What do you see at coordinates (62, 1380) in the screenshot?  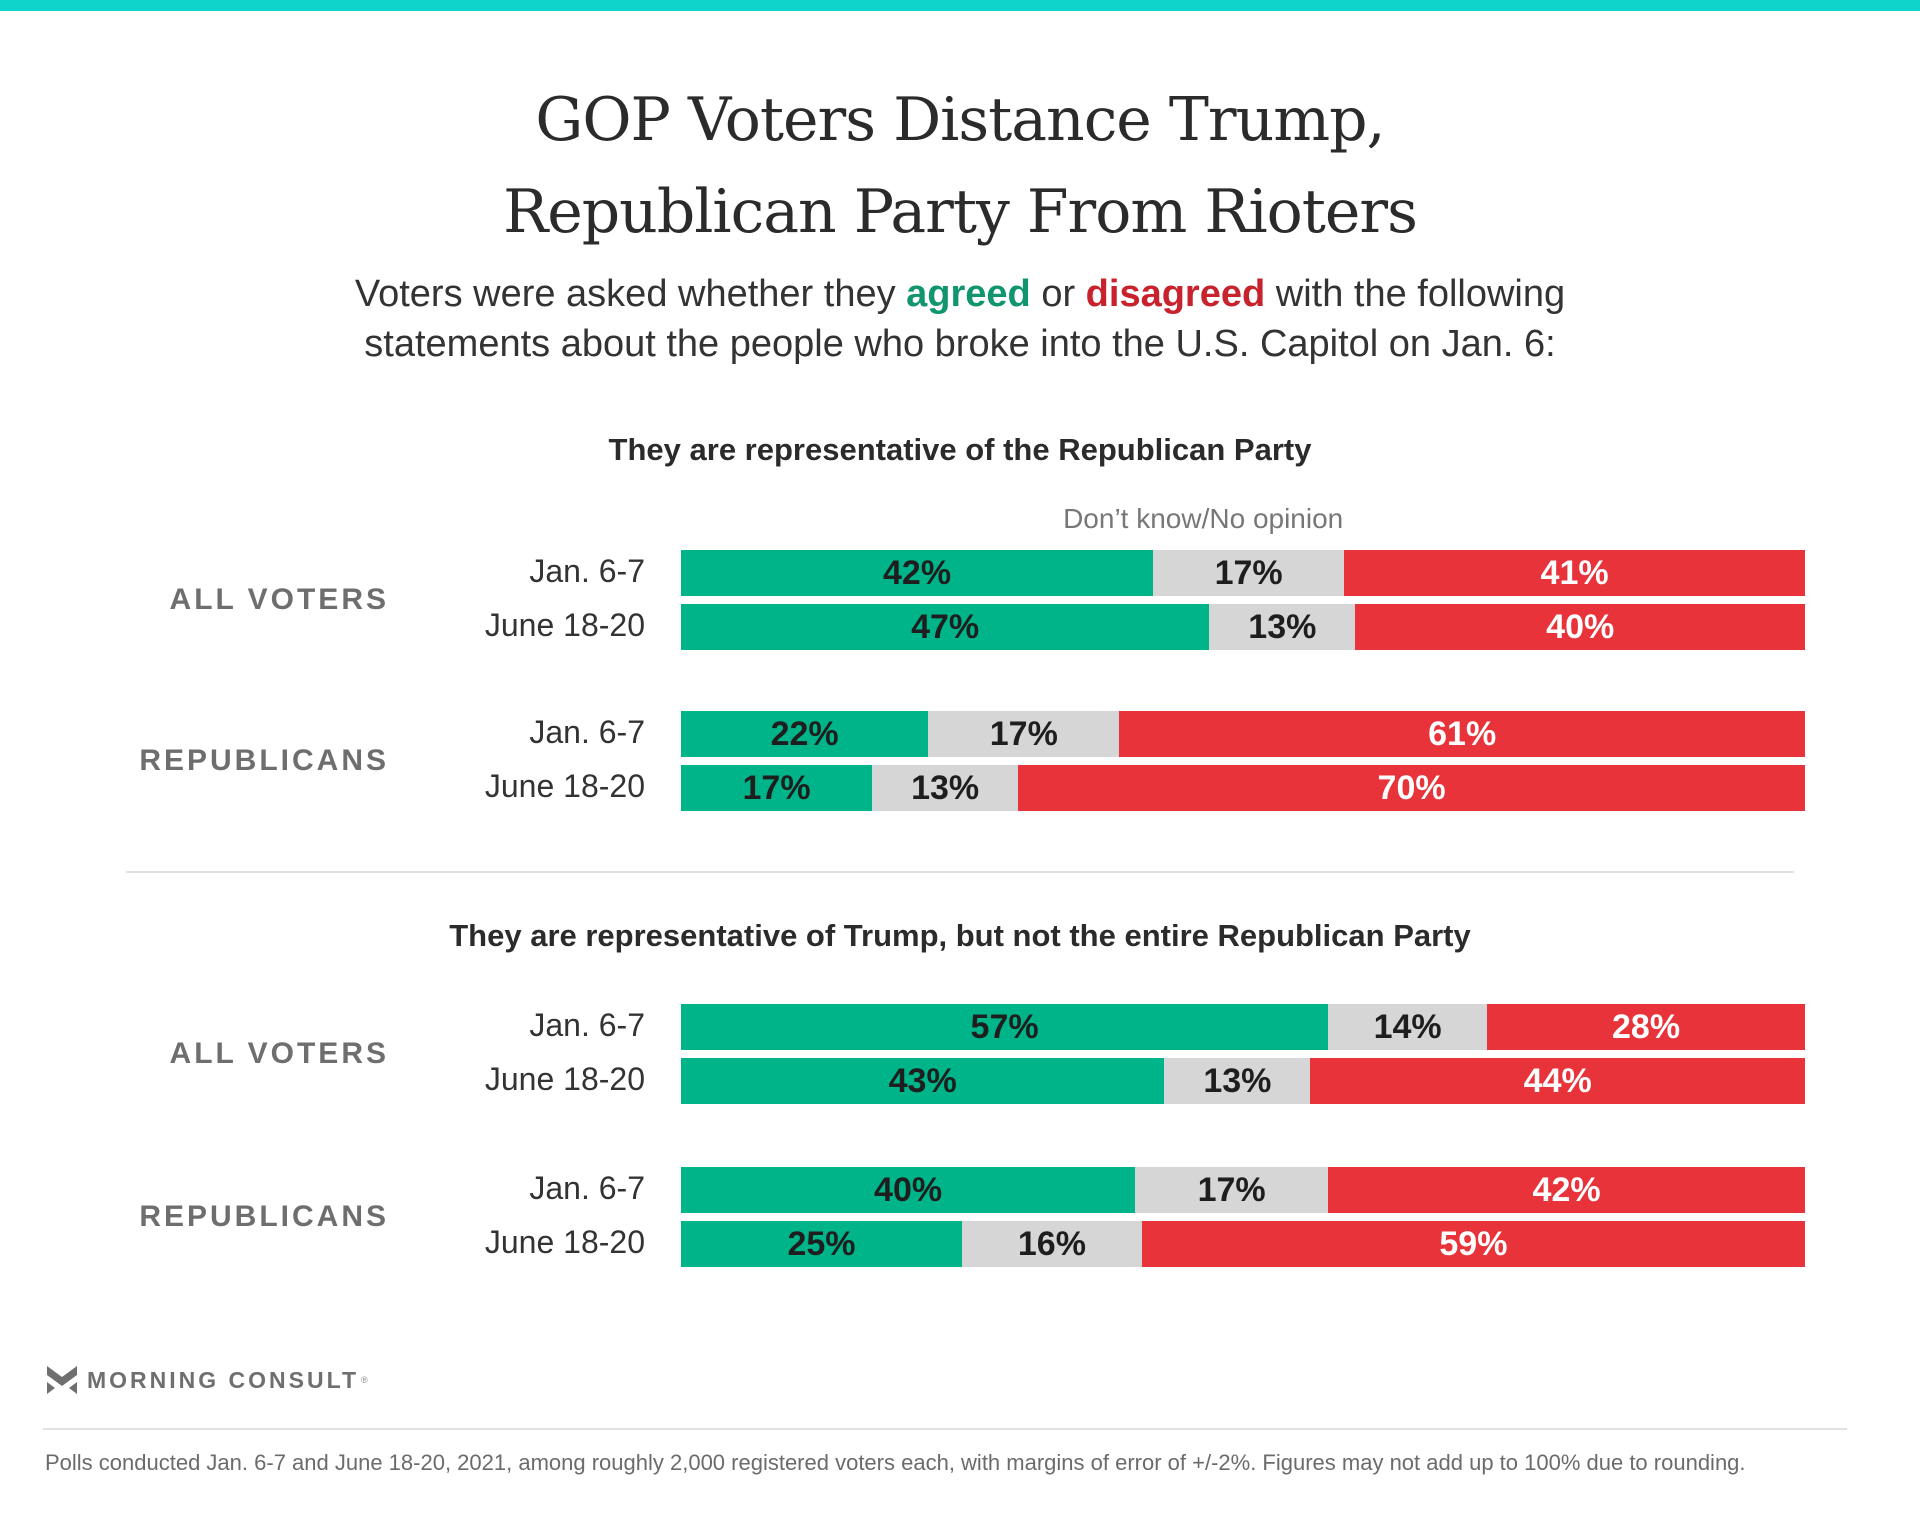 I see `morning-consult-logo-icon` at bounding box center [62, 1380].